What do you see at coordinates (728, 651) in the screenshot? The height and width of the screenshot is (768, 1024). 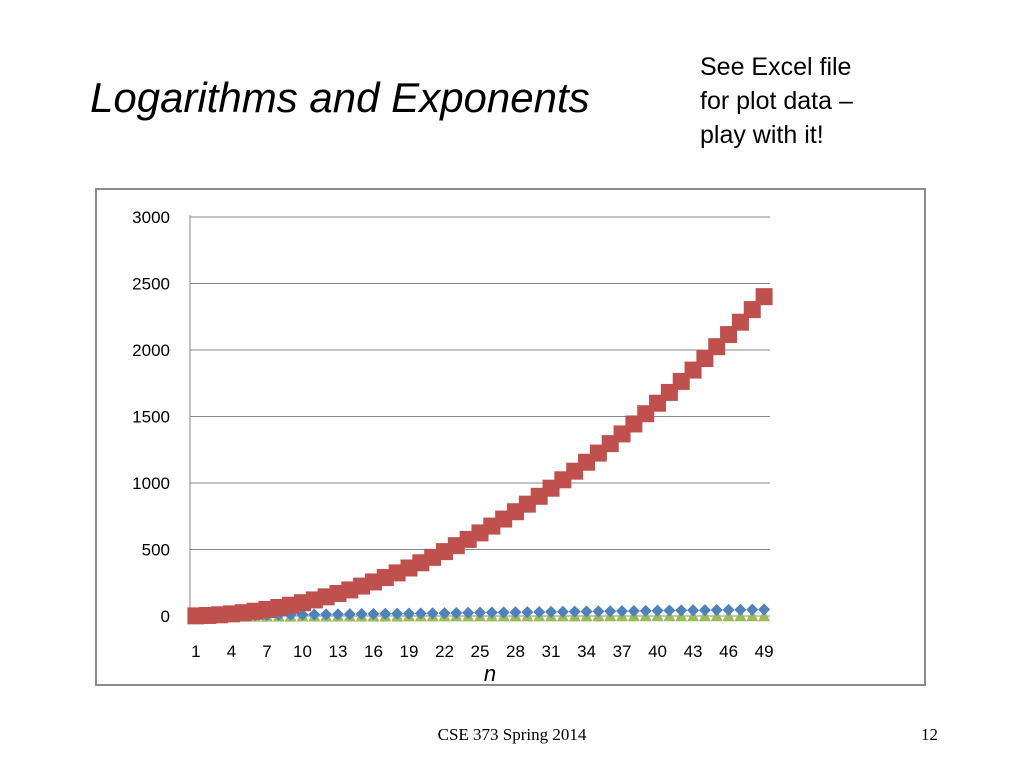 I see `x-tick-label: 46` at bounding box center [728, 651].